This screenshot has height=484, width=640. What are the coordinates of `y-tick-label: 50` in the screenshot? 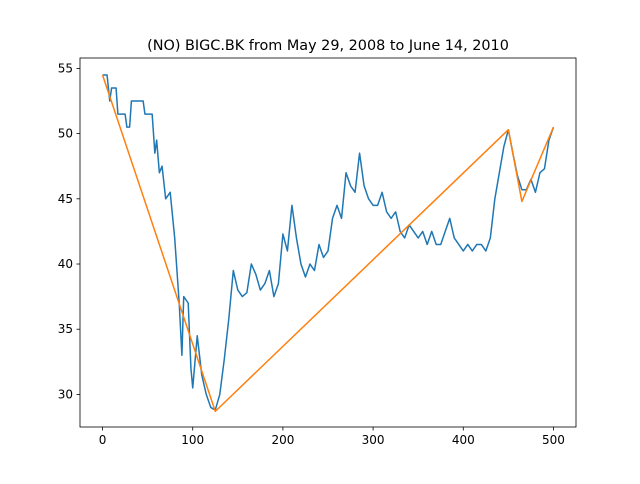 It's located at (65, 134).